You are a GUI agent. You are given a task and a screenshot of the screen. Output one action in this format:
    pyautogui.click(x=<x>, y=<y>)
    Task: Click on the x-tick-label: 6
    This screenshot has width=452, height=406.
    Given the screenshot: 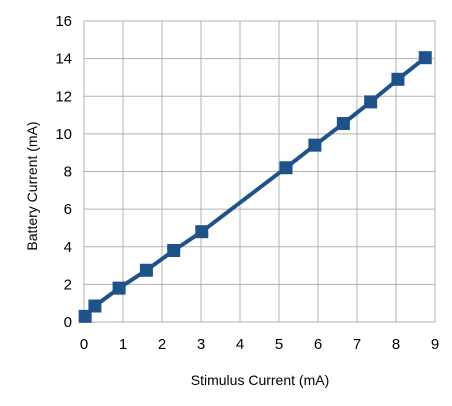 What is the action you would take?
    pyautogui.click(x=318, y=344)
    